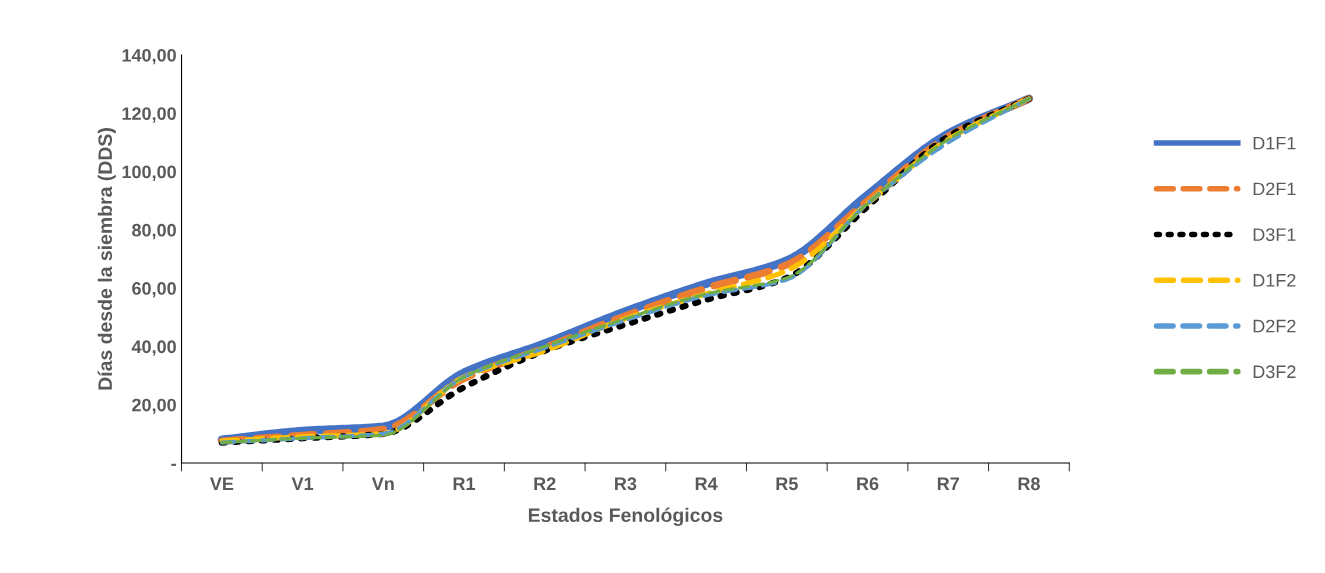 This screenshot has width=1325, height=573. Describe the element at coordinates (625, 516) in the screenshot. I see `x-axis-title: Estados Fenológicos` at that location.